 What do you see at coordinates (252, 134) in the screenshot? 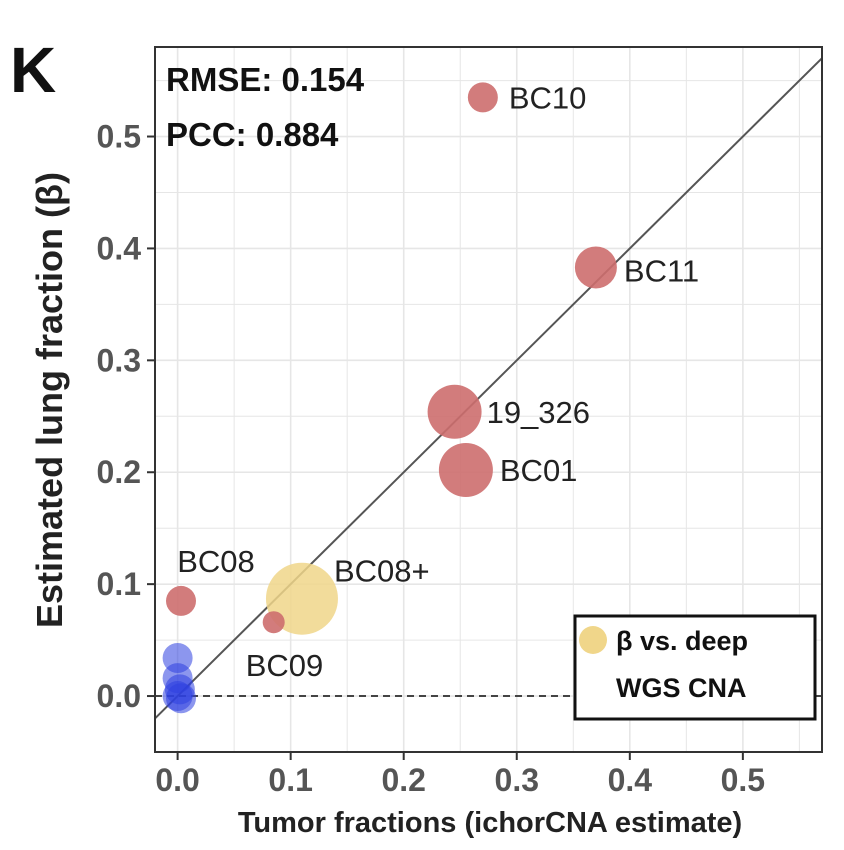
I see `pcc-annotation: PCC: 0.884` at bounding box center [252, 134].